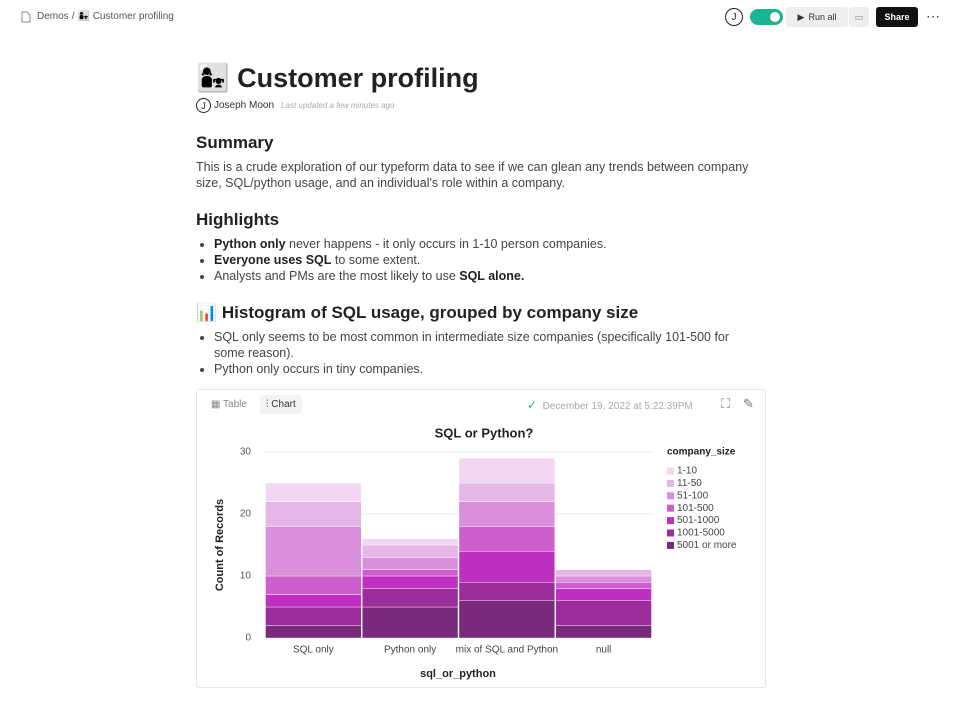  I want to click on tab-label: Chart, so click(283, 404).